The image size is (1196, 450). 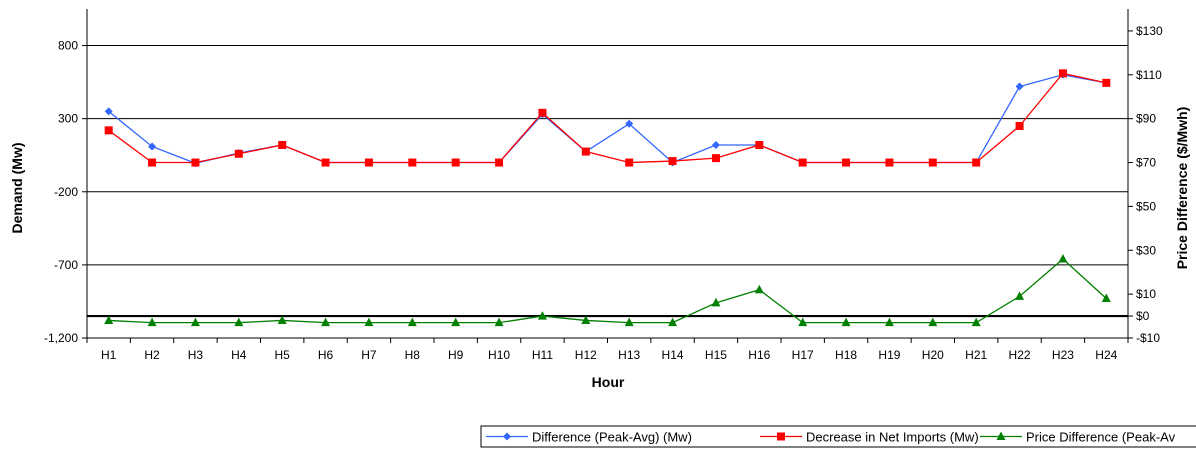 I want to click on x-tick-label: H17, so click(x=803, y=355).